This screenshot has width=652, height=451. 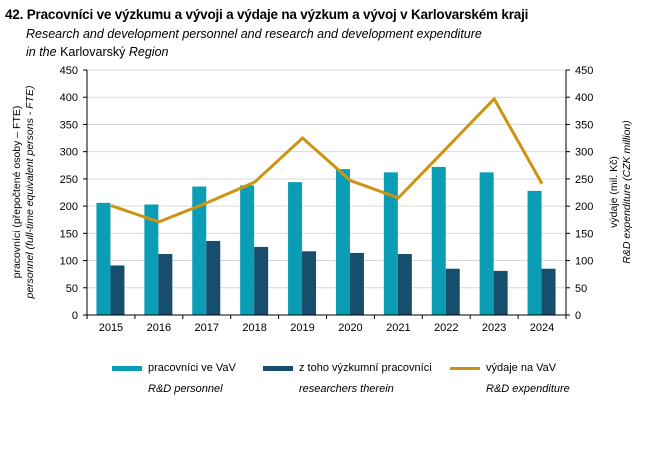 I want to click on x-tick-label: 2019, so click(x=302, y=328).